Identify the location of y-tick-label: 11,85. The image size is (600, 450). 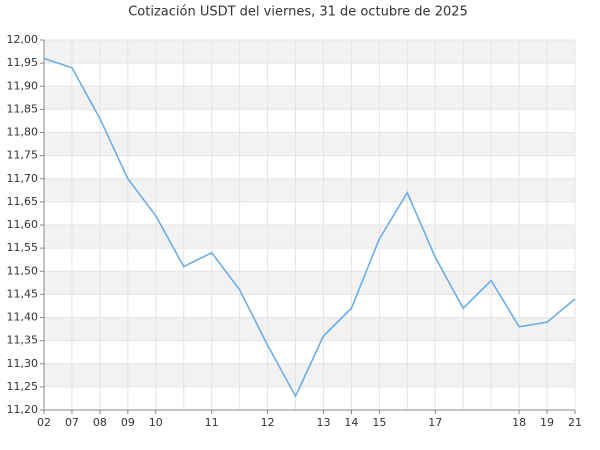
(23, 108).